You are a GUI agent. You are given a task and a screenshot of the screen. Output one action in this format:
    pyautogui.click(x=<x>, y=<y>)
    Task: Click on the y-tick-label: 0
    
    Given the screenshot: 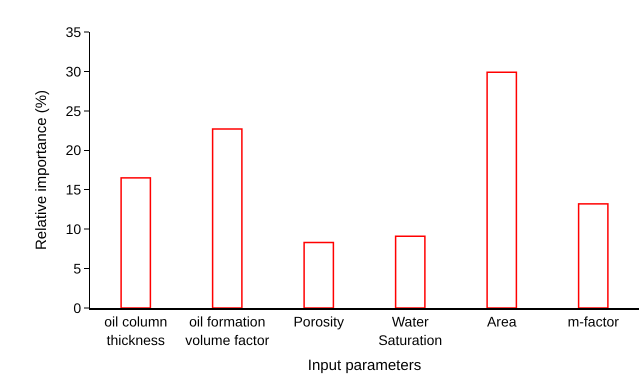 What is the action you would take?
    pyautogui.click(x=77, y=308)
    